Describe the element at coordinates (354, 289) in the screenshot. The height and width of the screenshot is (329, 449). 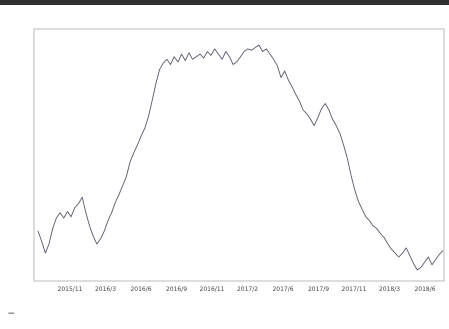
I see `x-tick-label: 2017/11` at that location.